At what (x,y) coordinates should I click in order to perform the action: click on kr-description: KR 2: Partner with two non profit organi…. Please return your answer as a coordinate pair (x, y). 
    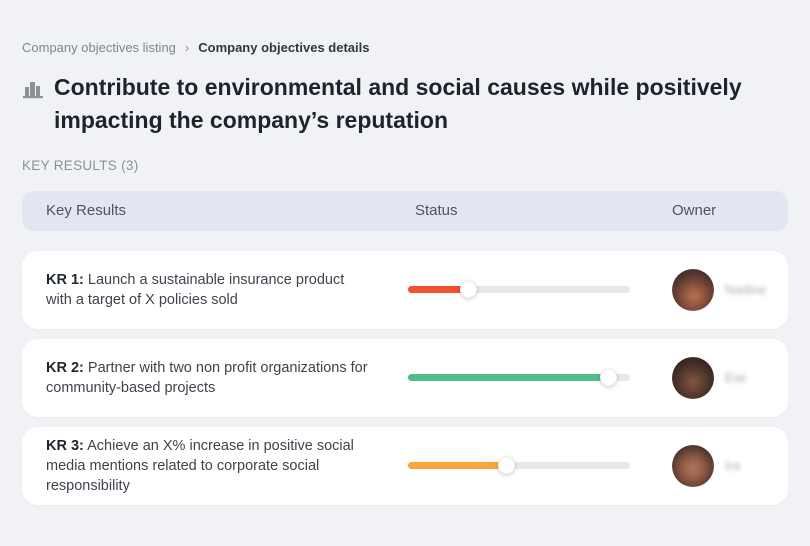
    Looking at the image, I should click on (227, 378).